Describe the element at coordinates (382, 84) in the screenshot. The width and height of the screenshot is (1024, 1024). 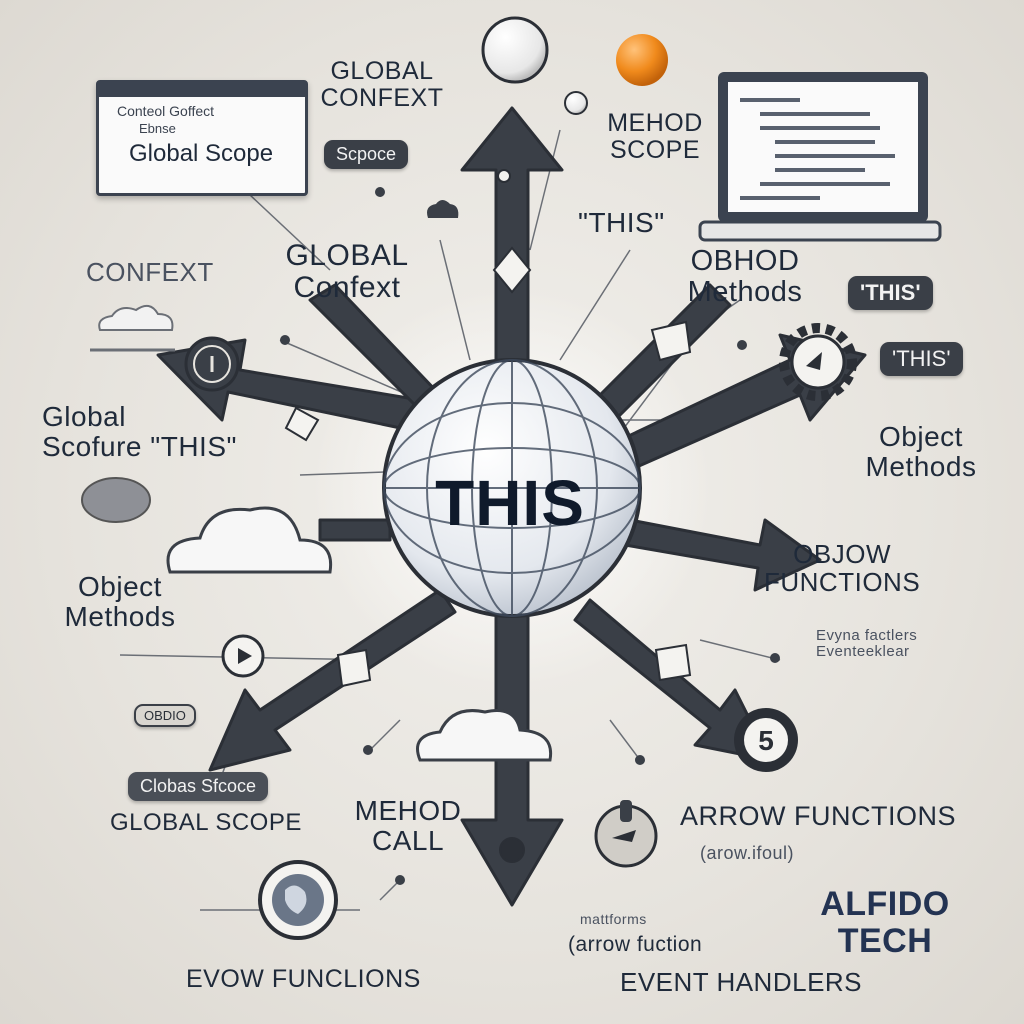
I see `label-global-context-top: GLOBAL CONFEXT` at that location.